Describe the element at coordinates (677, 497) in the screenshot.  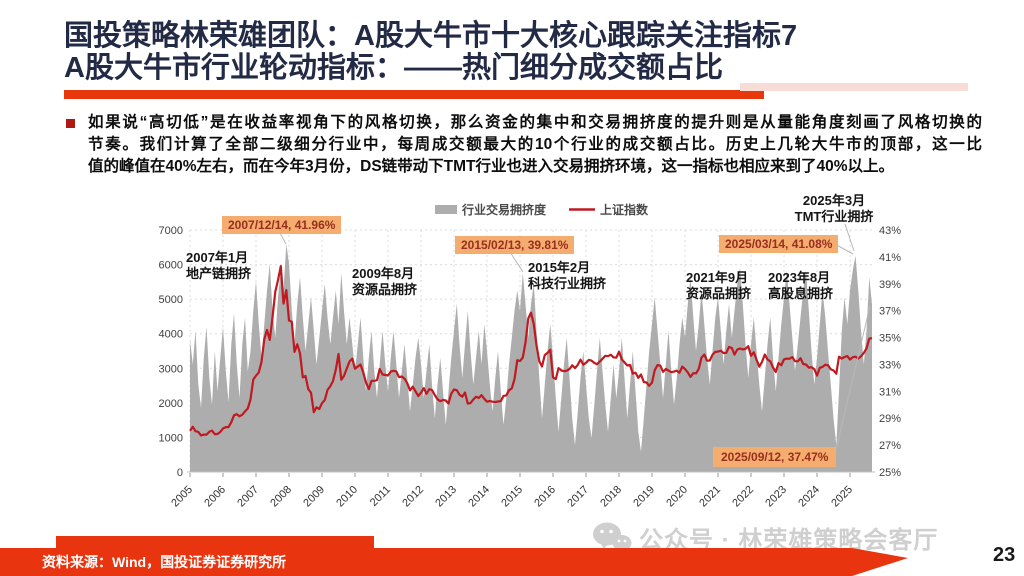
I see `x-axis-label: 2020` at that location.